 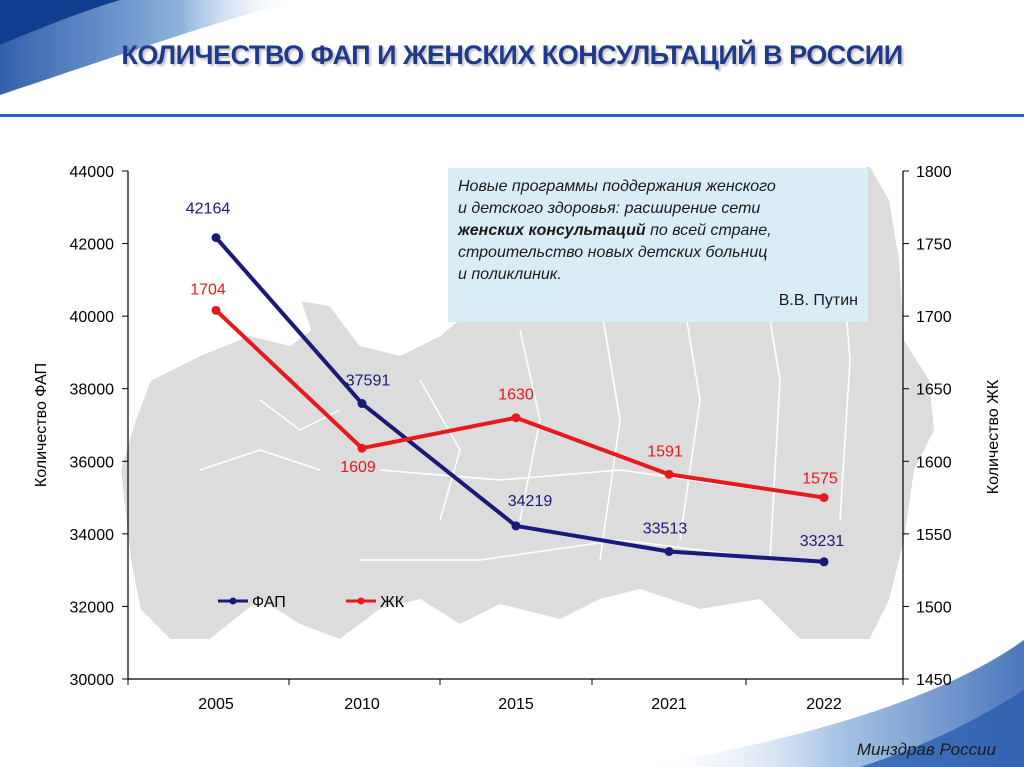 What do you see at coordinates (934, 607) in the screenshot?
I see `right-tick-label: 1500` at bounding box center [934, 607].